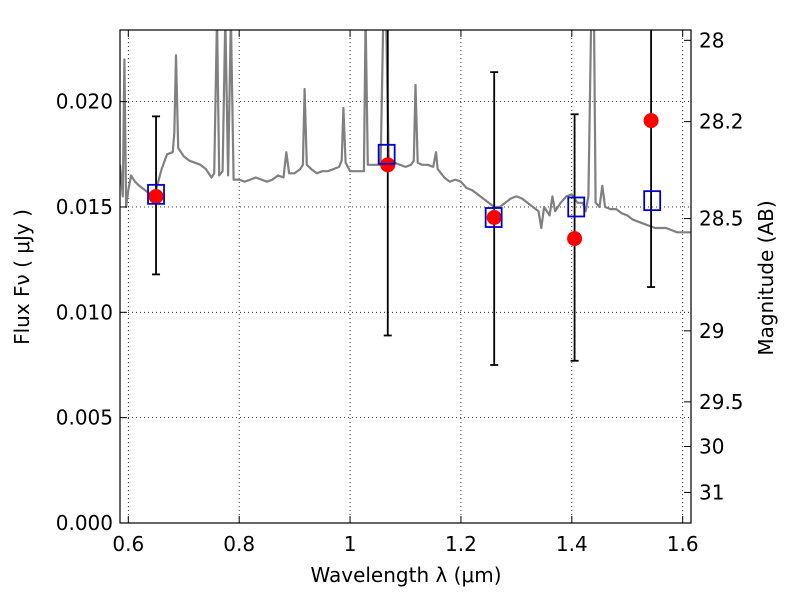 The height and width of the screenshot is (600, 800). Describe the element at coordinates (22, 277) in the screenshot. I see `y-axis-label-left: Flux Fν ( μJy )` at that location.